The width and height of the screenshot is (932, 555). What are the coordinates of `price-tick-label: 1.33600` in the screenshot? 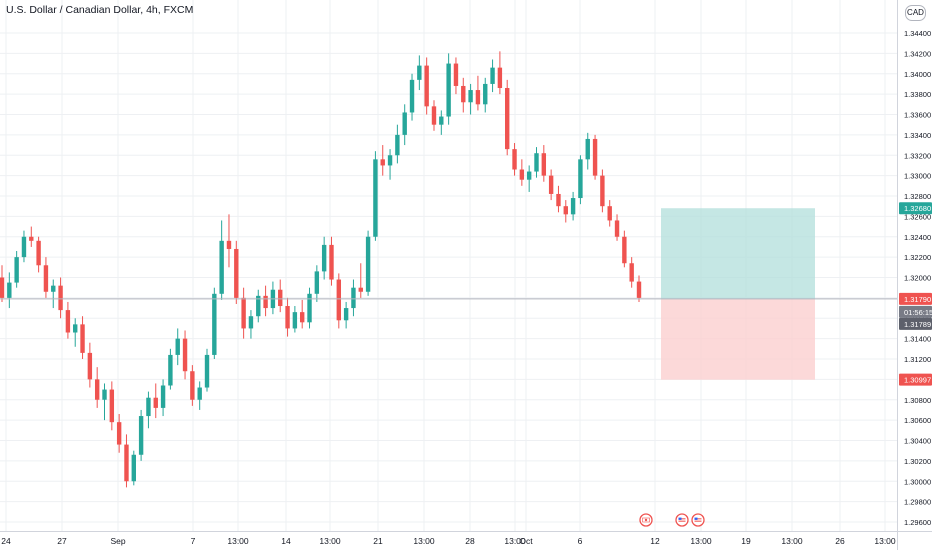 It's located at (917, 115).